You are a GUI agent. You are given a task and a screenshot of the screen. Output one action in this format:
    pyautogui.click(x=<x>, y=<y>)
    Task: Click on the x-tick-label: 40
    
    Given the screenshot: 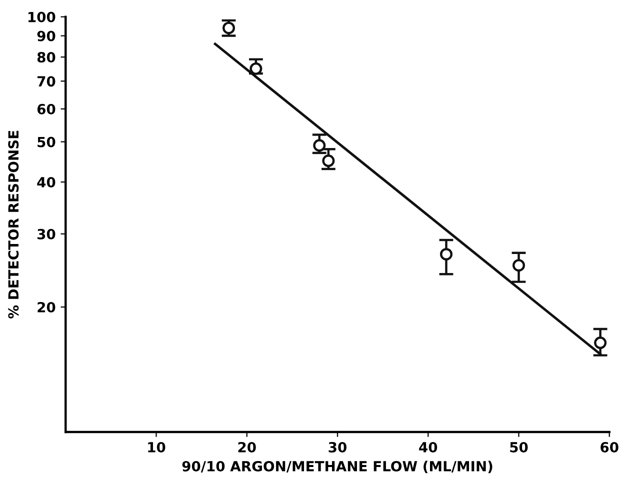 What is the action you would take?
    pyautogui.click(x=428, y=447)
    